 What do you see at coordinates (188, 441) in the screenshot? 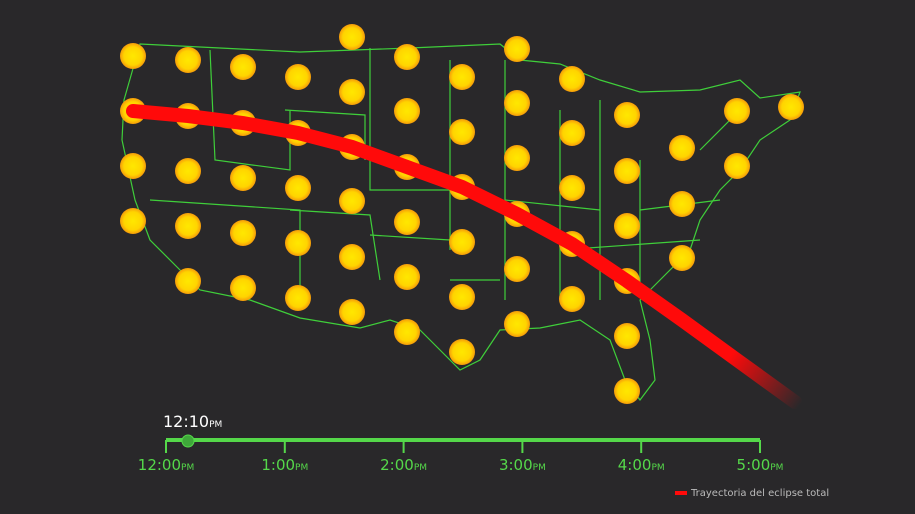
I see `timeline-knob` at bounding box center [188, 441].